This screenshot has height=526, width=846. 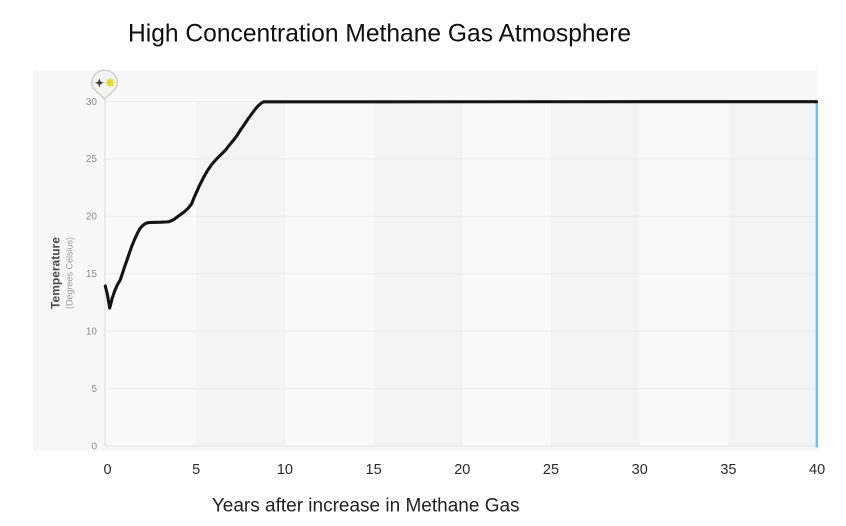 What do you see at coordinates (69, 273) in the screenshot?
I see `svg-text: (Degrees Celsius)` at bounding box center [69, 273].